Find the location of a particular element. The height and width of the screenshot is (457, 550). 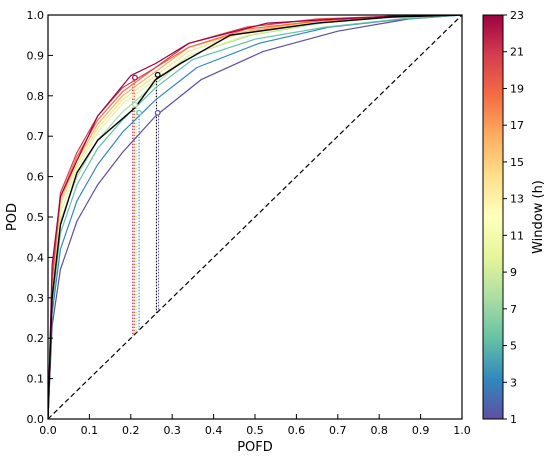

colorbar-tick-label: 15 is located at coordinates (517, 162).